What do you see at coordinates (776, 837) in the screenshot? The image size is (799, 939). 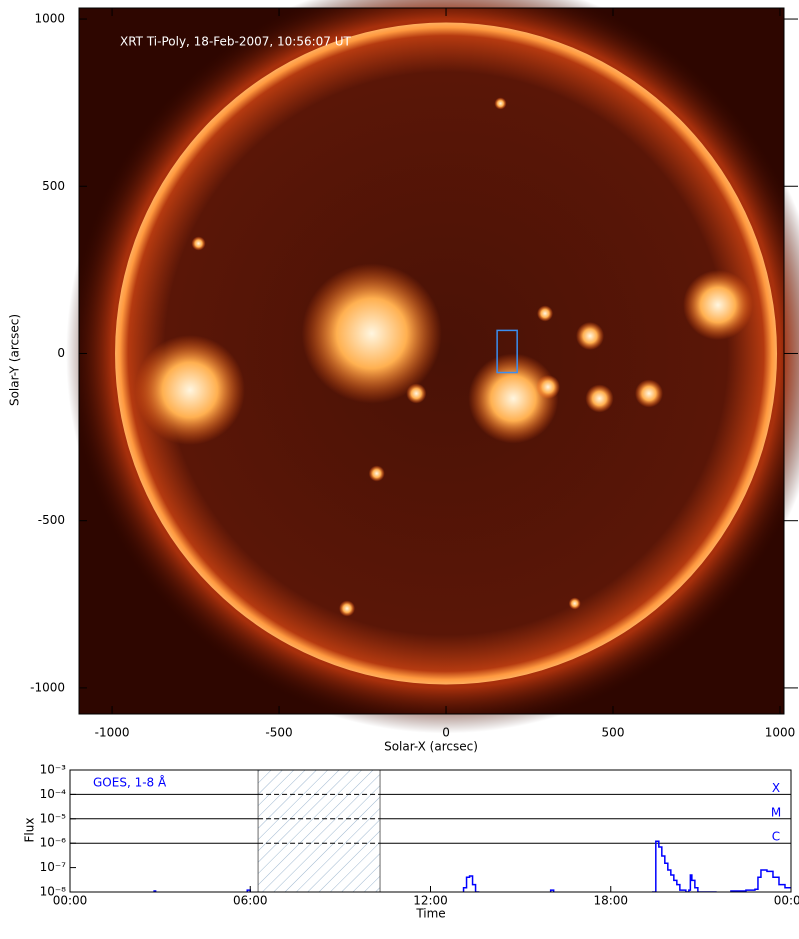 I see `level-label: C` at bounding box center [776, 837].